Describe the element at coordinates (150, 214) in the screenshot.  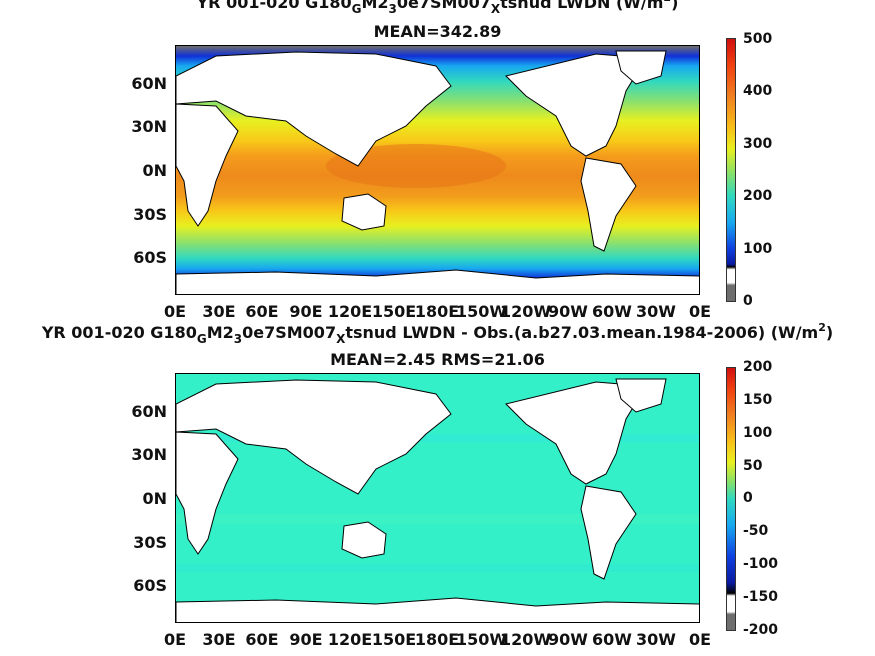
I see `panel1-lat-label: 30S` at that location.